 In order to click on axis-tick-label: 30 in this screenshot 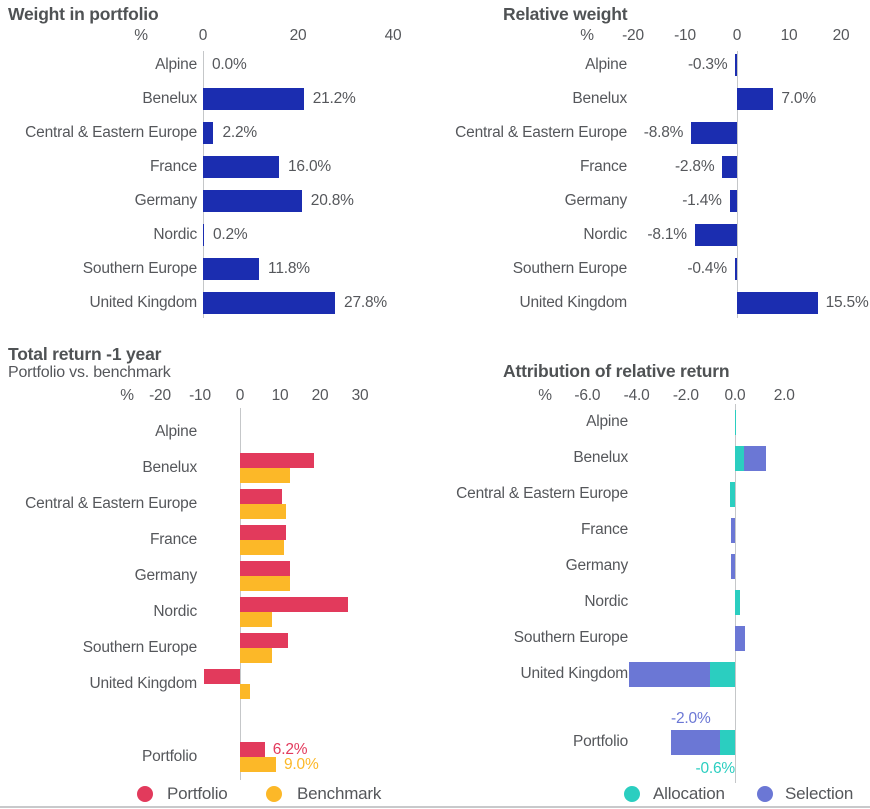, I will do `click(360, 395)`.